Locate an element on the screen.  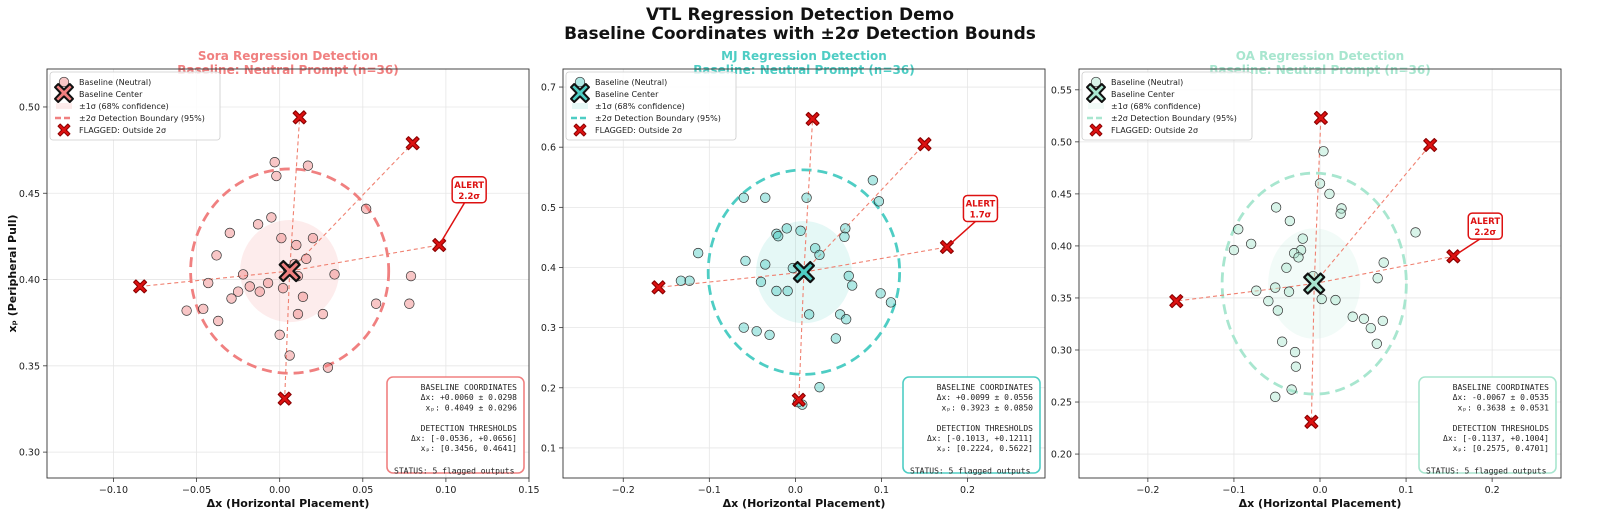
legend-box is located at coordinates (1167, 106).